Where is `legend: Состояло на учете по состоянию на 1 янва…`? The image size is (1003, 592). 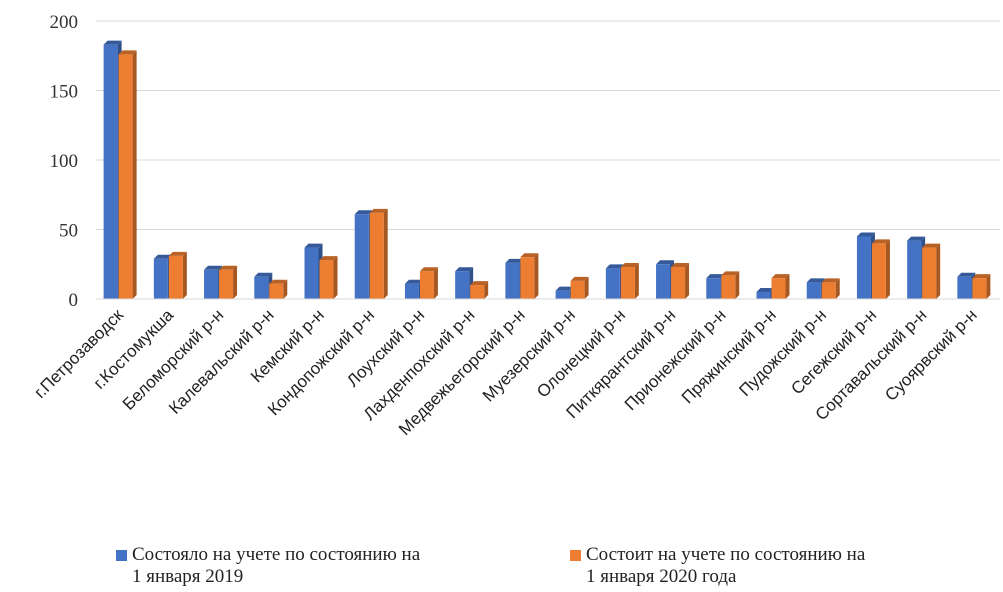 legend: Состояло на учете по состоянию на 1 янва… is located at coordinates (501, 568).